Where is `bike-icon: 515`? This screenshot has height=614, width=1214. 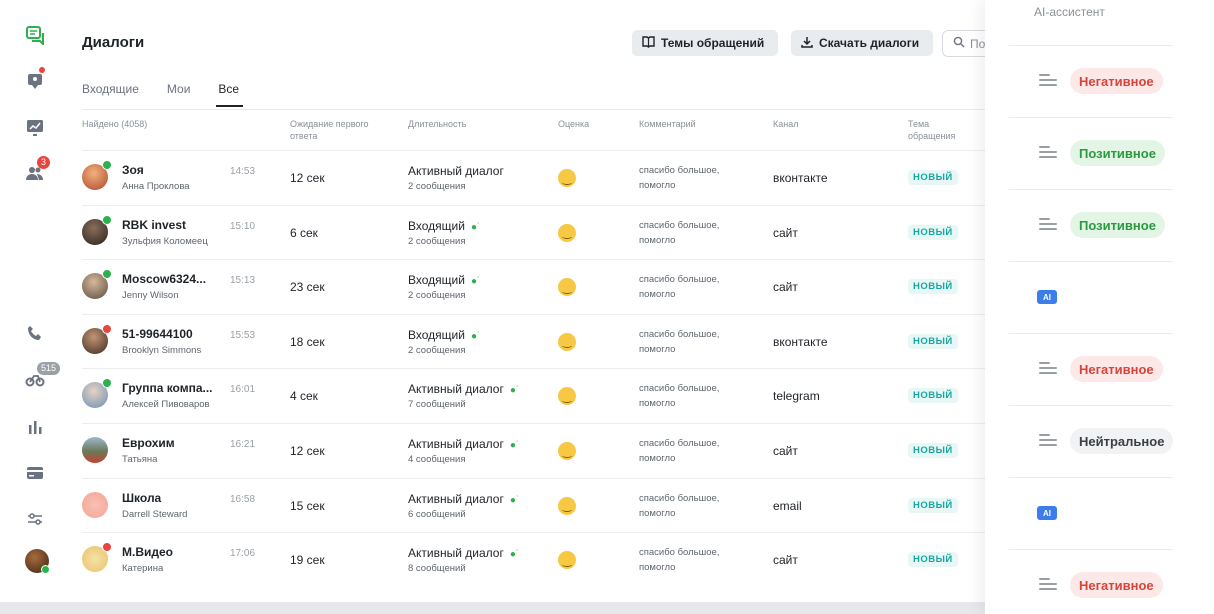
bike-icon: 515 is located at coordinates (42, 376).